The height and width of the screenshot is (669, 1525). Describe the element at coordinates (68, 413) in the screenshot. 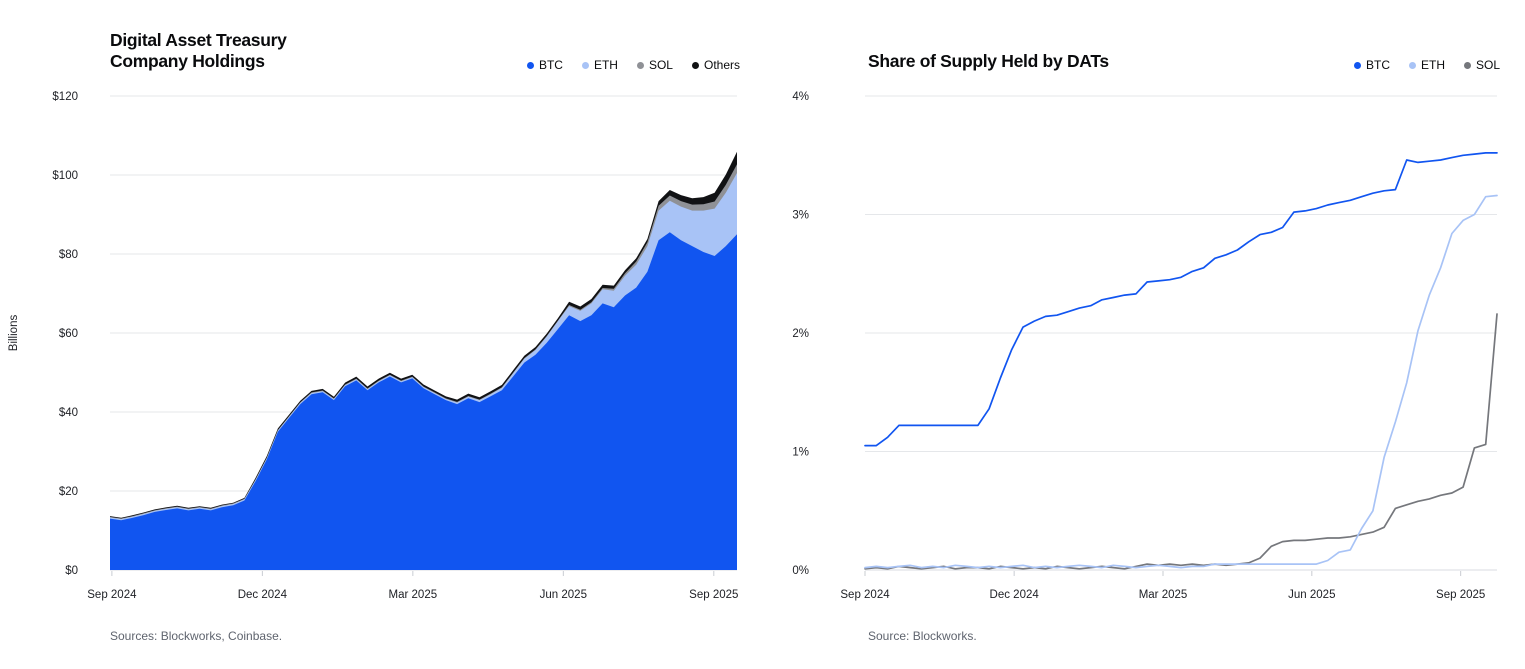

I see `y-tick-label: $40` at that location.